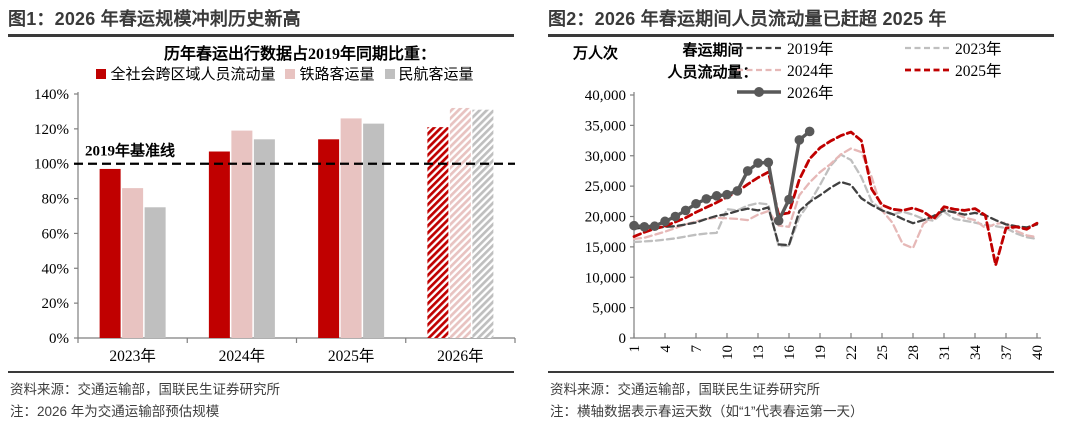 The image size is (1080, 434). Describe the element at coordinates (976, 353) in the screenshot. I see `svg-text: 34` at that location.